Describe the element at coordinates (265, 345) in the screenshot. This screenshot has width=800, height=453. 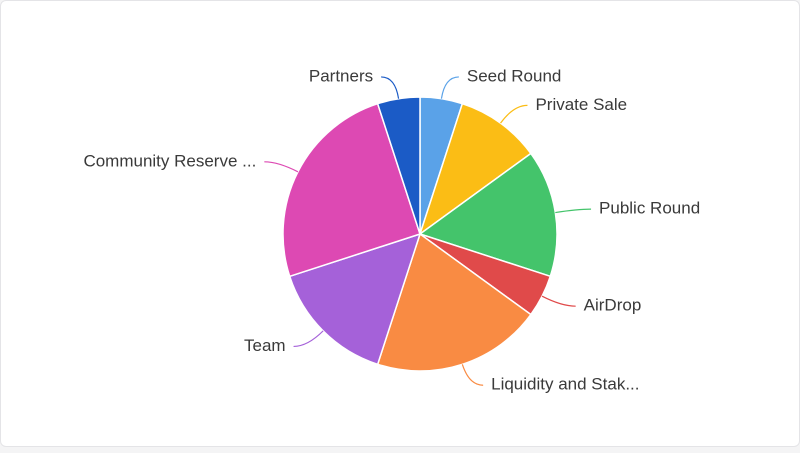
I see `slice-label: Team` at that location.